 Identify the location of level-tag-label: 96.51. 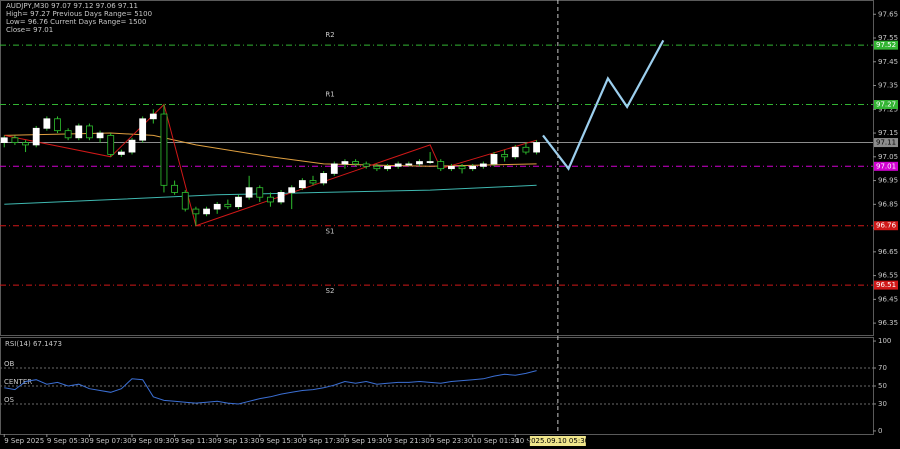
(886, 285).